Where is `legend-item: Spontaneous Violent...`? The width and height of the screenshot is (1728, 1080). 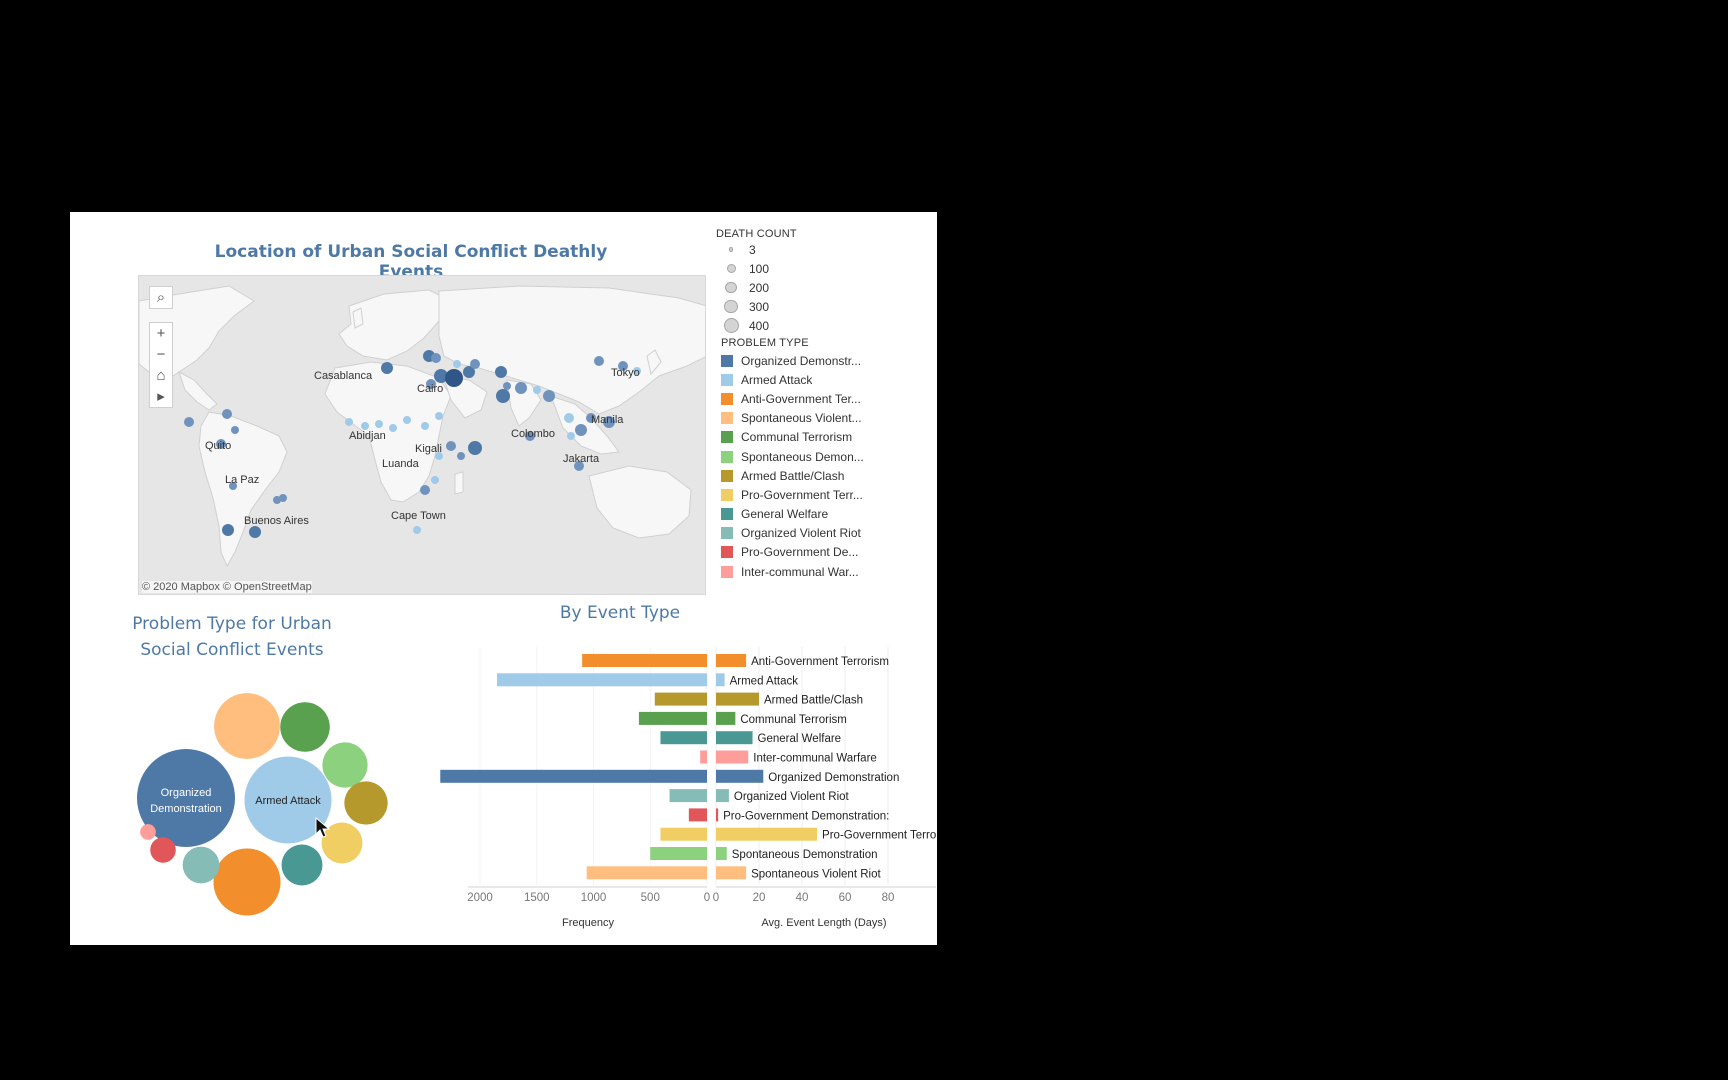
legend-item: Spontaneous Violent... is located at coordinates (828, 418).